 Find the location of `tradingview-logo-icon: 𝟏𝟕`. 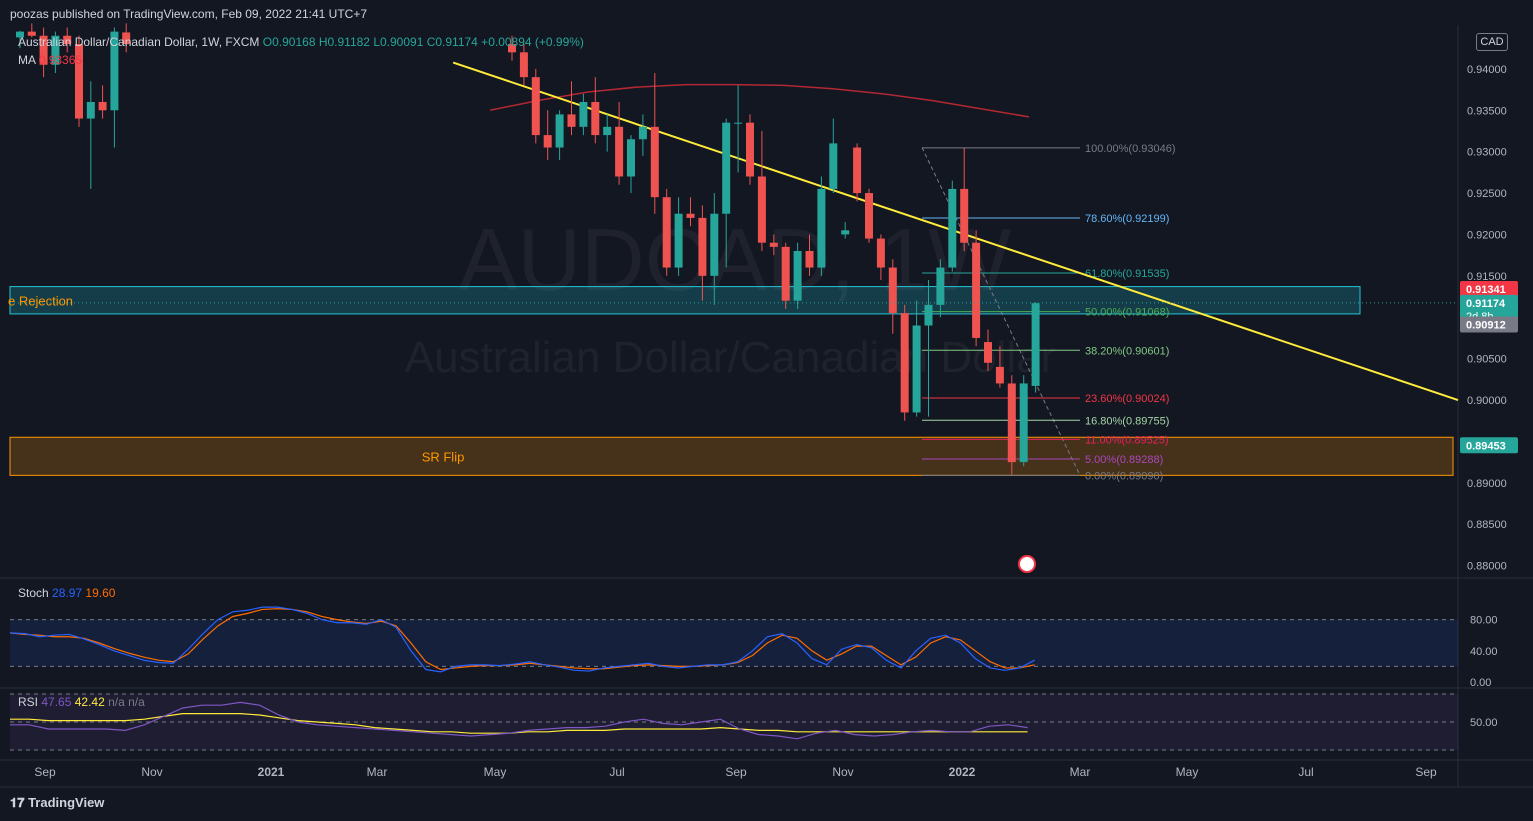

tradingview-logo-icon: 𝟏𝟕 is located at coordinates (19, 802).